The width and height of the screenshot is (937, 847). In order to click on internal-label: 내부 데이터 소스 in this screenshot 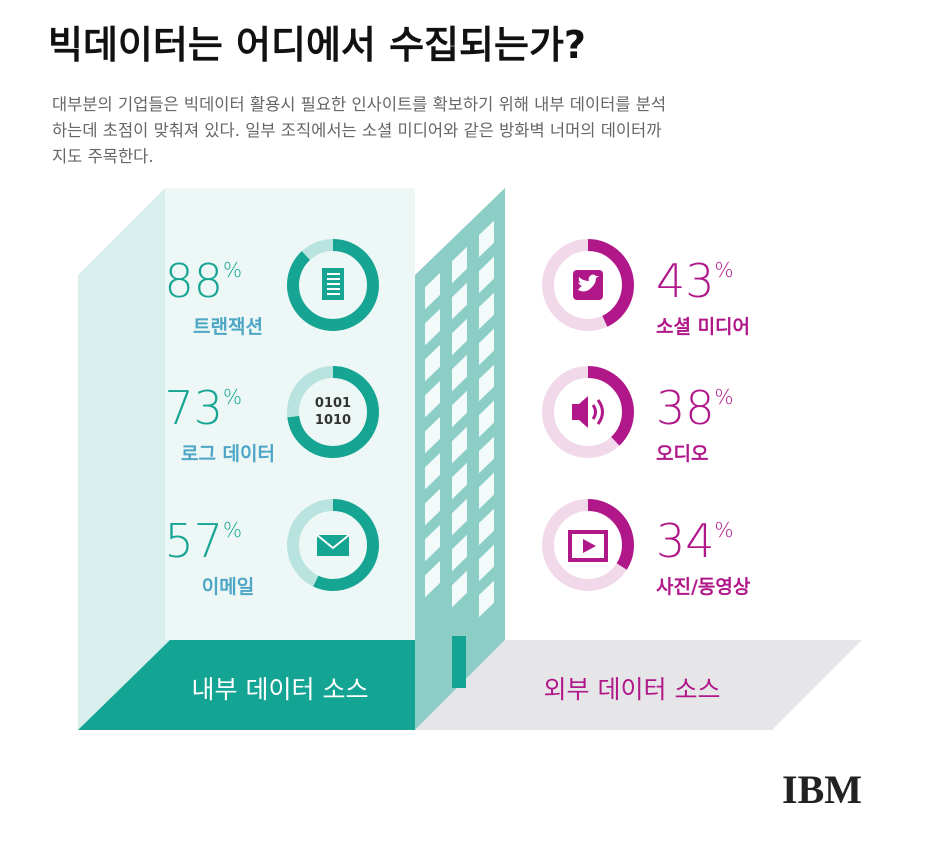, I will do `click(280, 689)`.